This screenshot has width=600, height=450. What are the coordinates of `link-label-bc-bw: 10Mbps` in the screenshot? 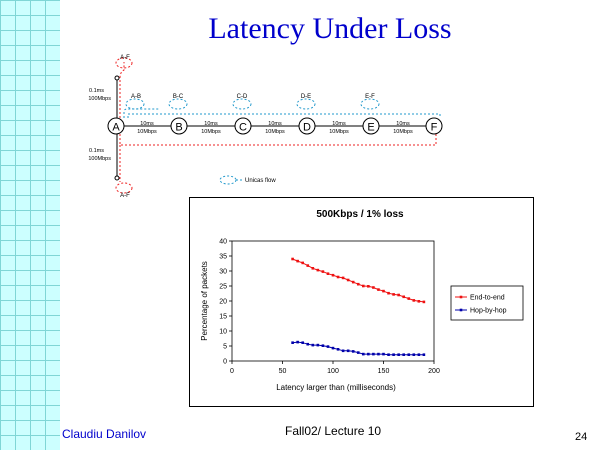 It's located at (211, 132).